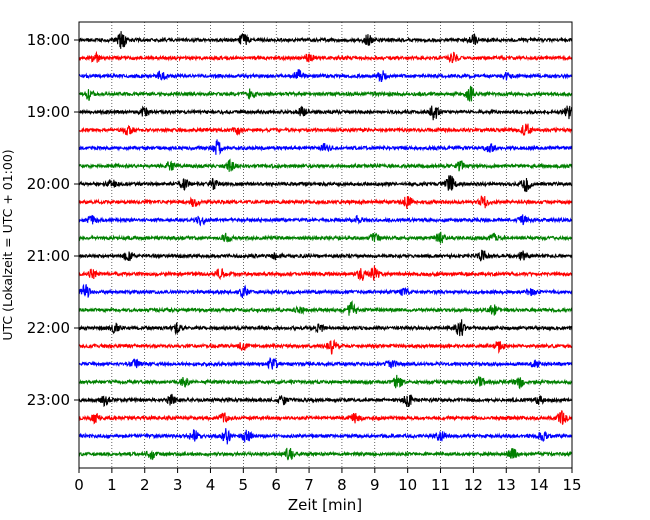 This screenshot has width=650, height=520. Describe the element at coordinates (342, 485) in the screenshot. I see `x-tick-label: 8` at that location.